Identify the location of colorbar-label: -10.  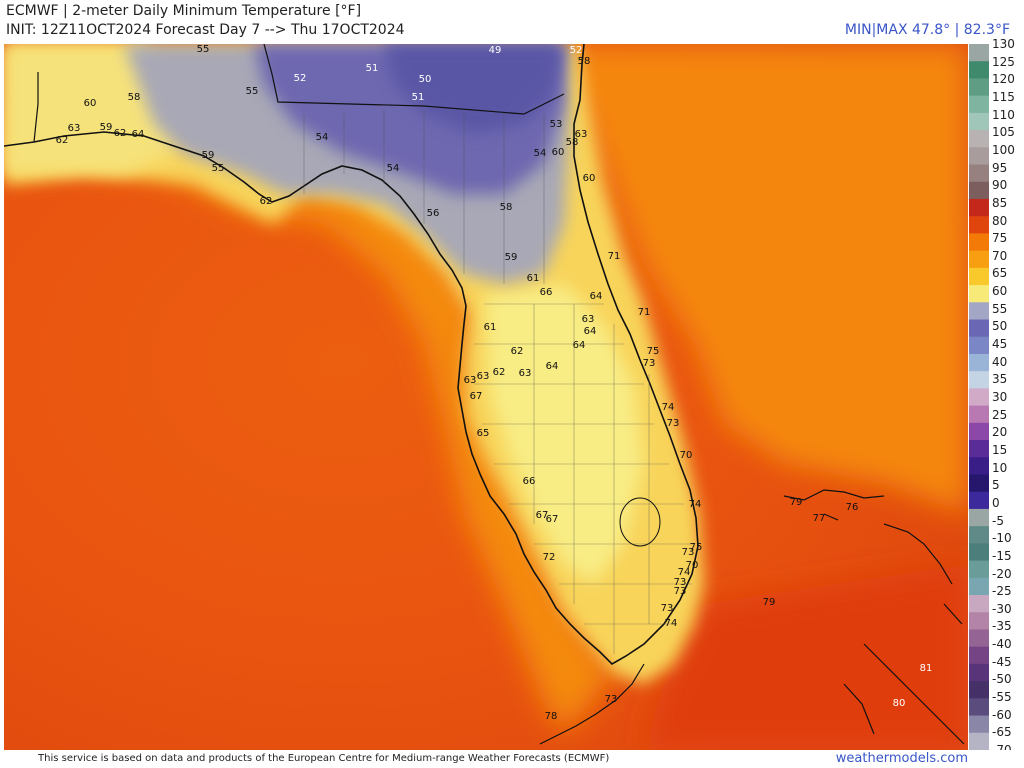
(1002, 538).